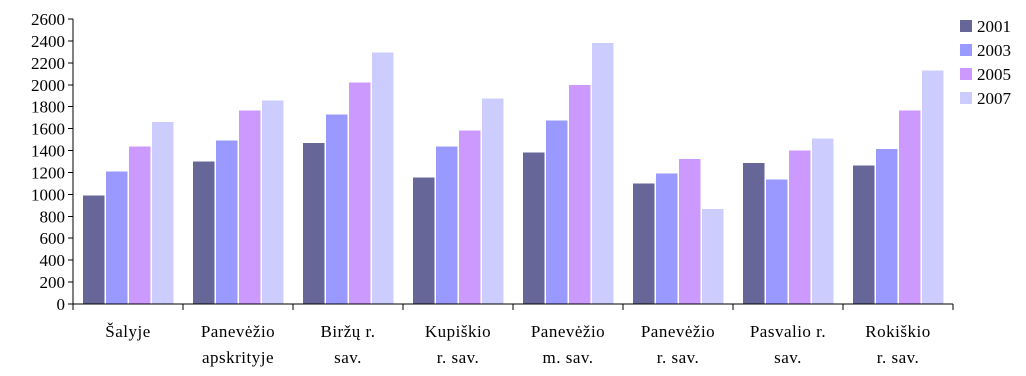 The image size is (1026, 376). Describe the element at coordinates (48, 151) in the screenshot. I see `y-tick-label: 1400` at that location.